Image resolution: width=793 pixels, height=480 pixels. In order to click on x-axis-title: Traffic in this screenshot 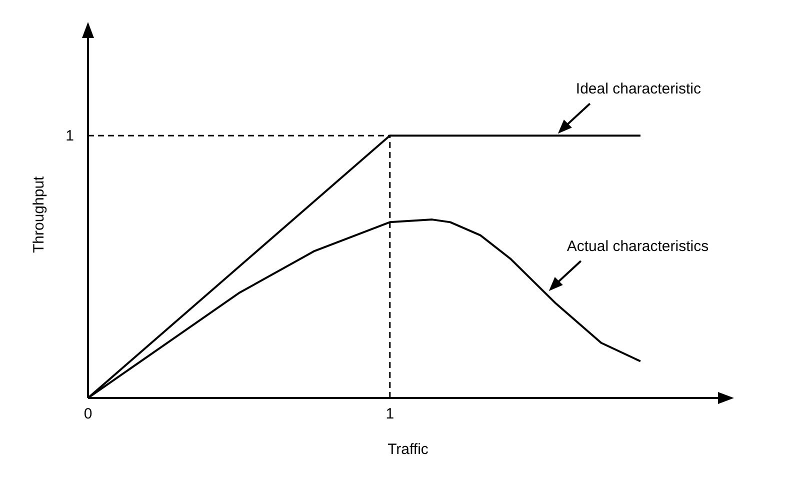, I will do `click(408, 449)`.